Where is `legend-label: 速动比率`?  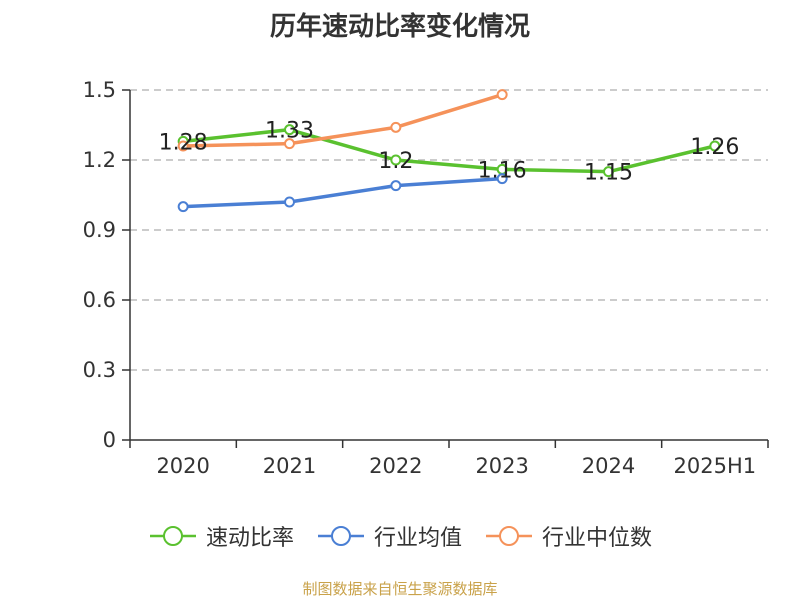
legend-label: 速动比率 is located at coordinates (249, 538).